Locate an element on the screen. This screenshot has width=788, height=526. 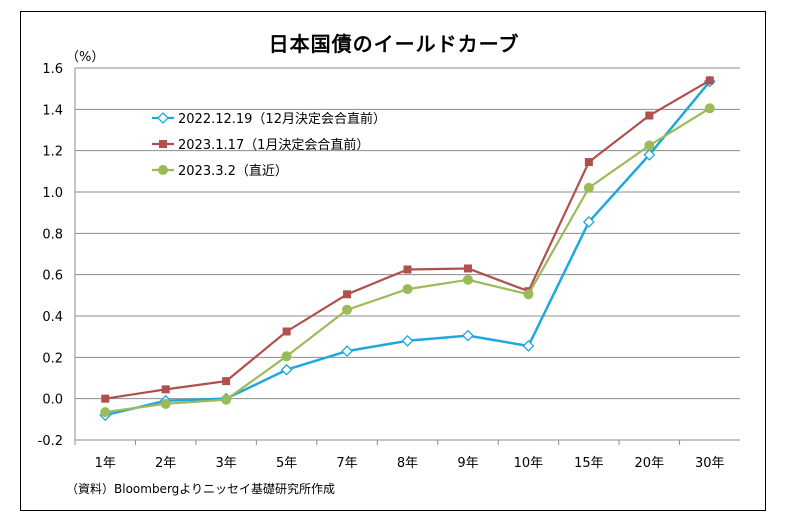
x-tick-label: 8年 is located at coordinates (407, 463).